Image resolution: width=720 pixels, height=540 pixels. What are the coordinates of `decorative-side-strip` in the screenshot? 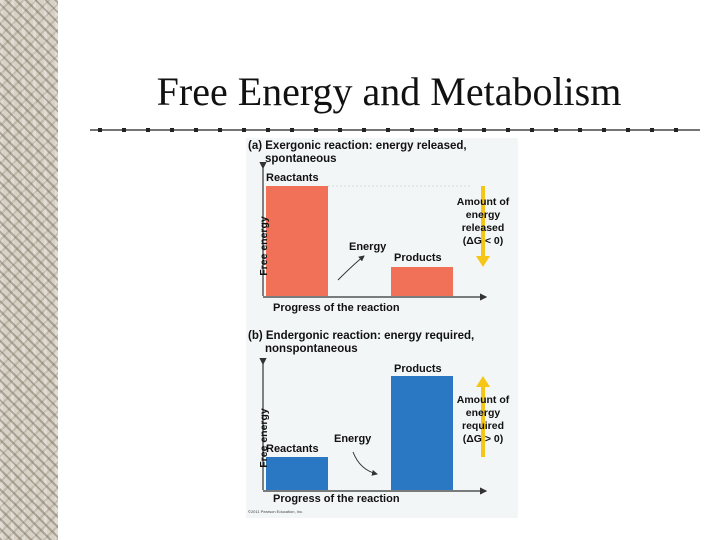 It's located at (29, 270).